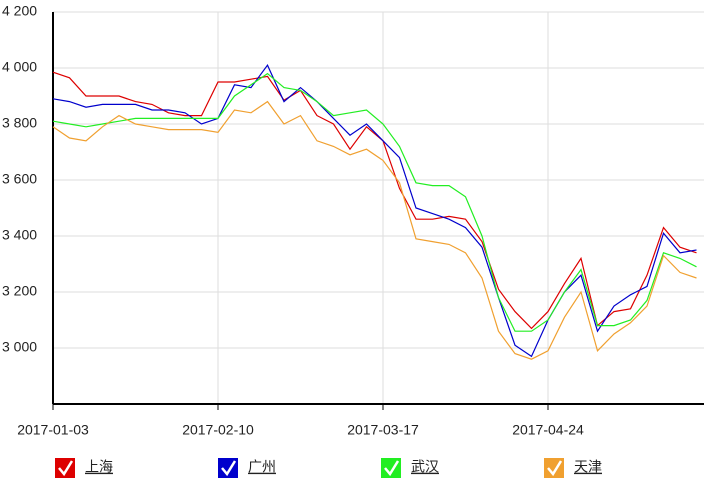 This screenshot has height=486, width=704. What do you see at coordinates (19, 291) in the screenshot?
I see `y-tick-label: 3 200` at bounding box center [19, 291].